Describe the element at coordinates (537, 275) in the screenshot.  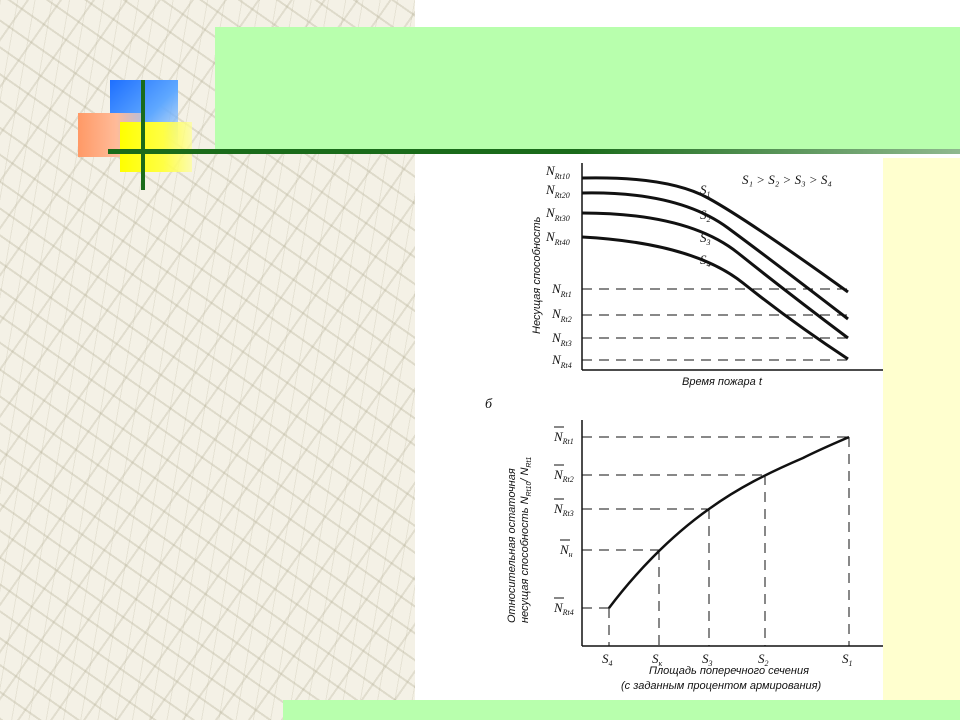
I see `top-y-axis-title: Несущая способность` at that location.